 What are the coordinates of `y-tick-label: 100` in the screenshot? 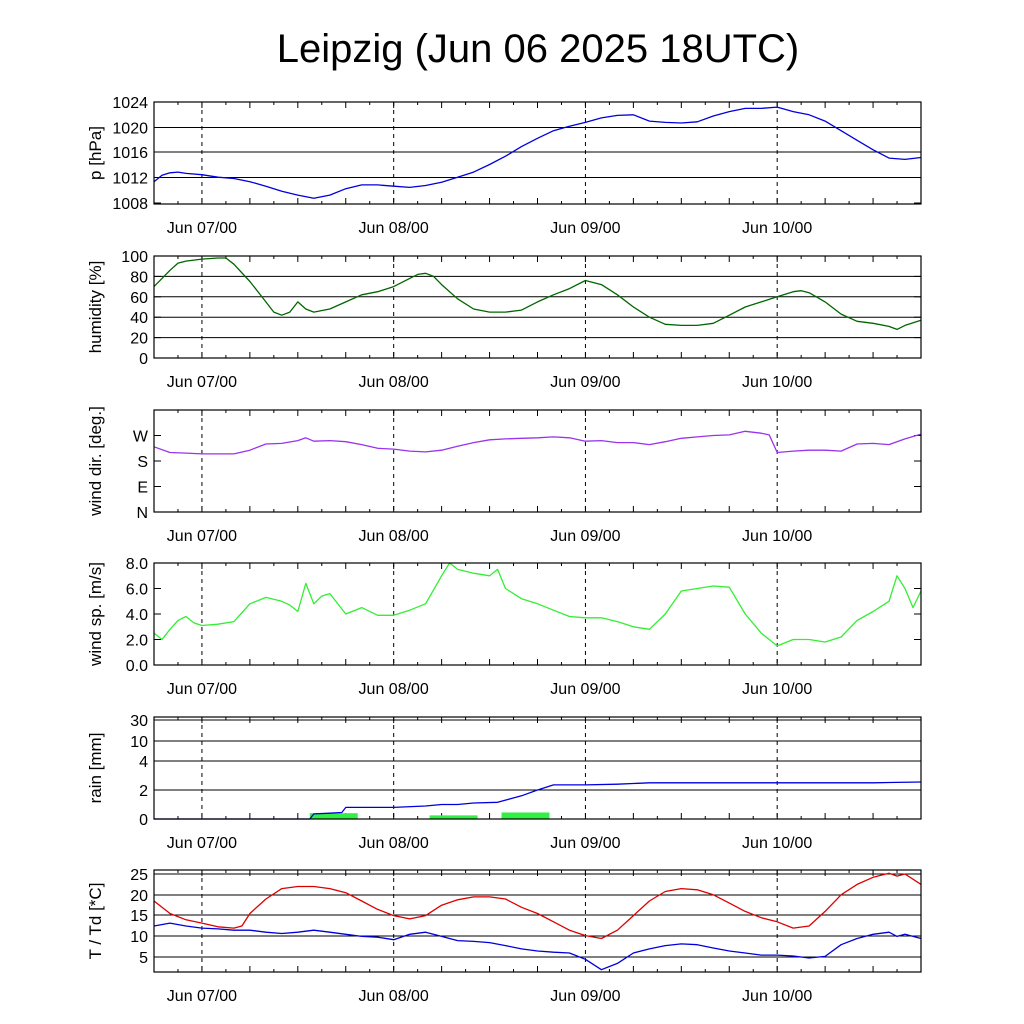 It's located at (134, 257).